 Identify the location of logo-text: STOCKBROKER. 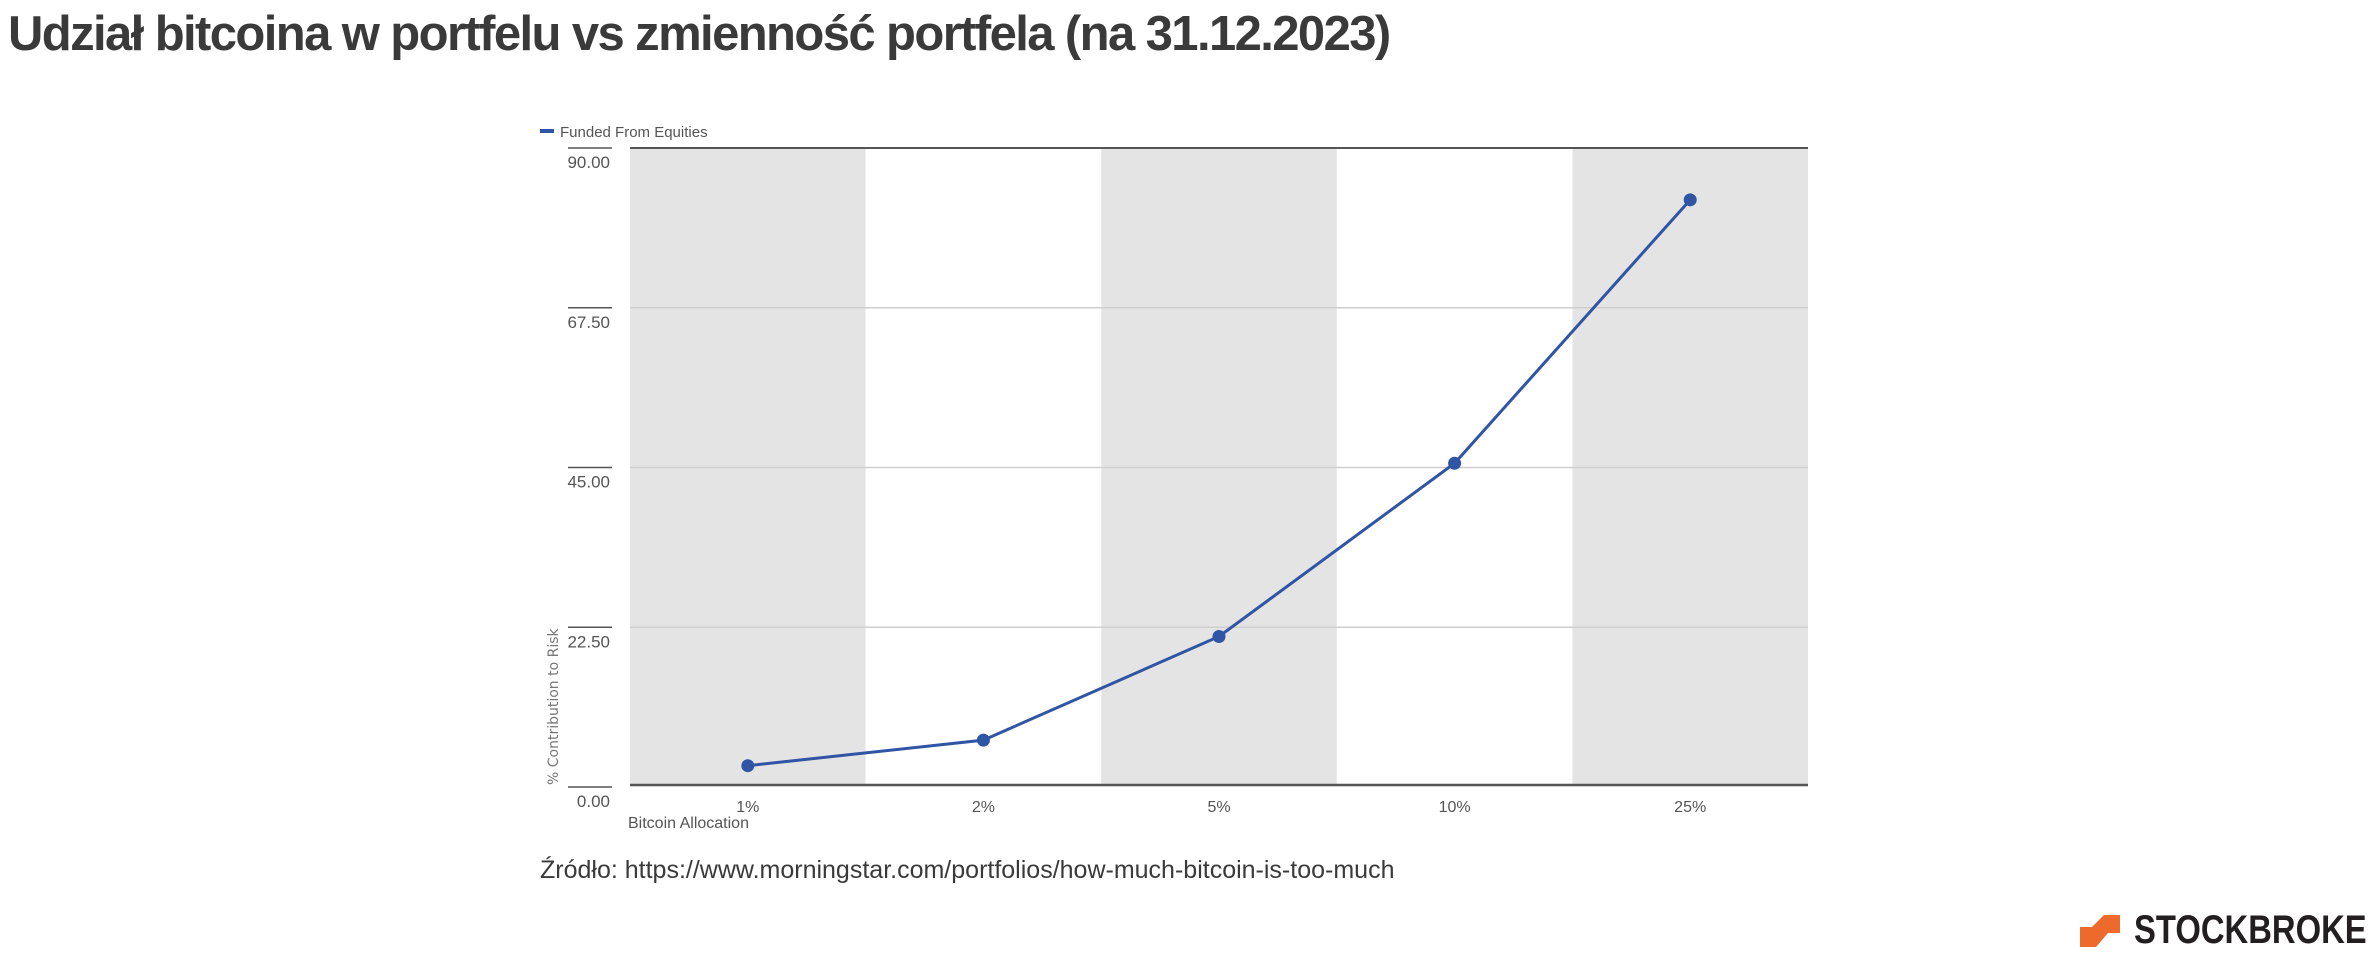
(2251, 930).